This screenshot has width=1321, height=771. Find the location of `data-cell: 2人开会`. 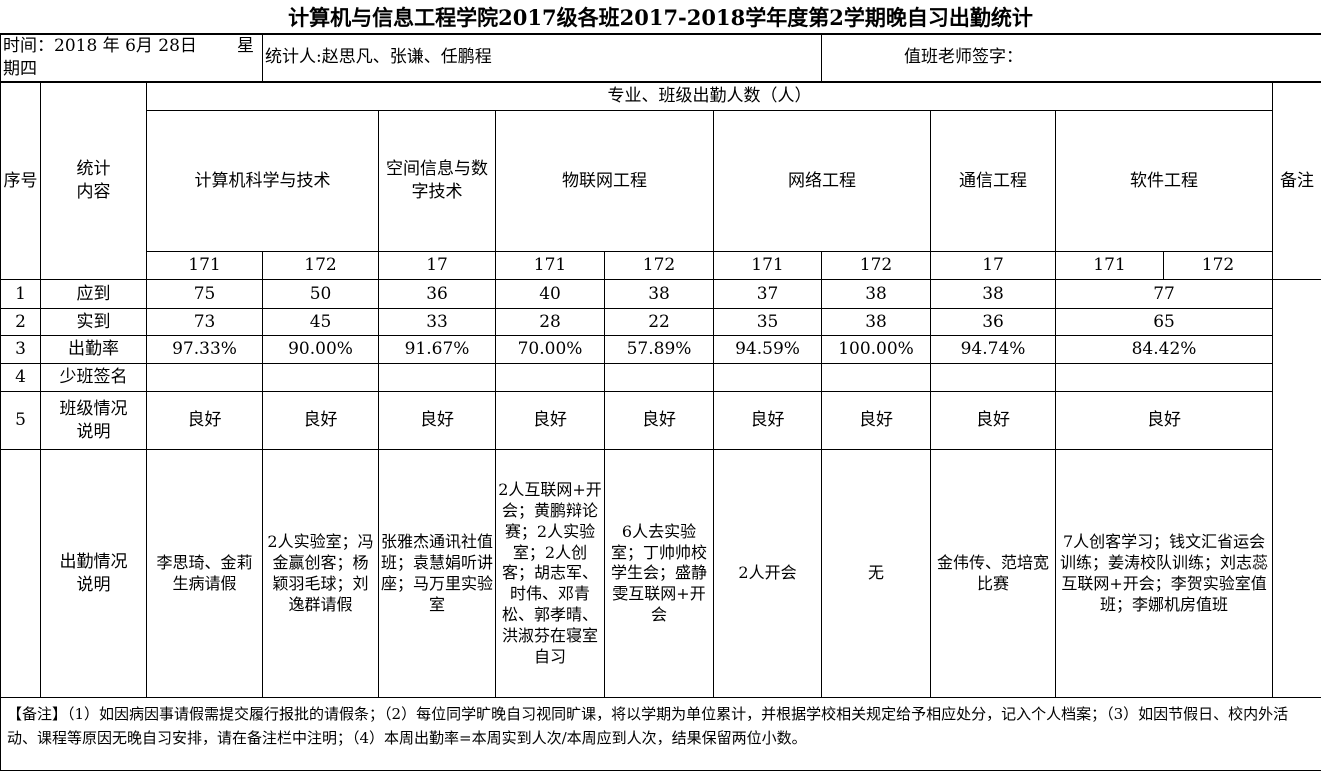

data-cell: 2人开会 is located at coordinates (768, 574).